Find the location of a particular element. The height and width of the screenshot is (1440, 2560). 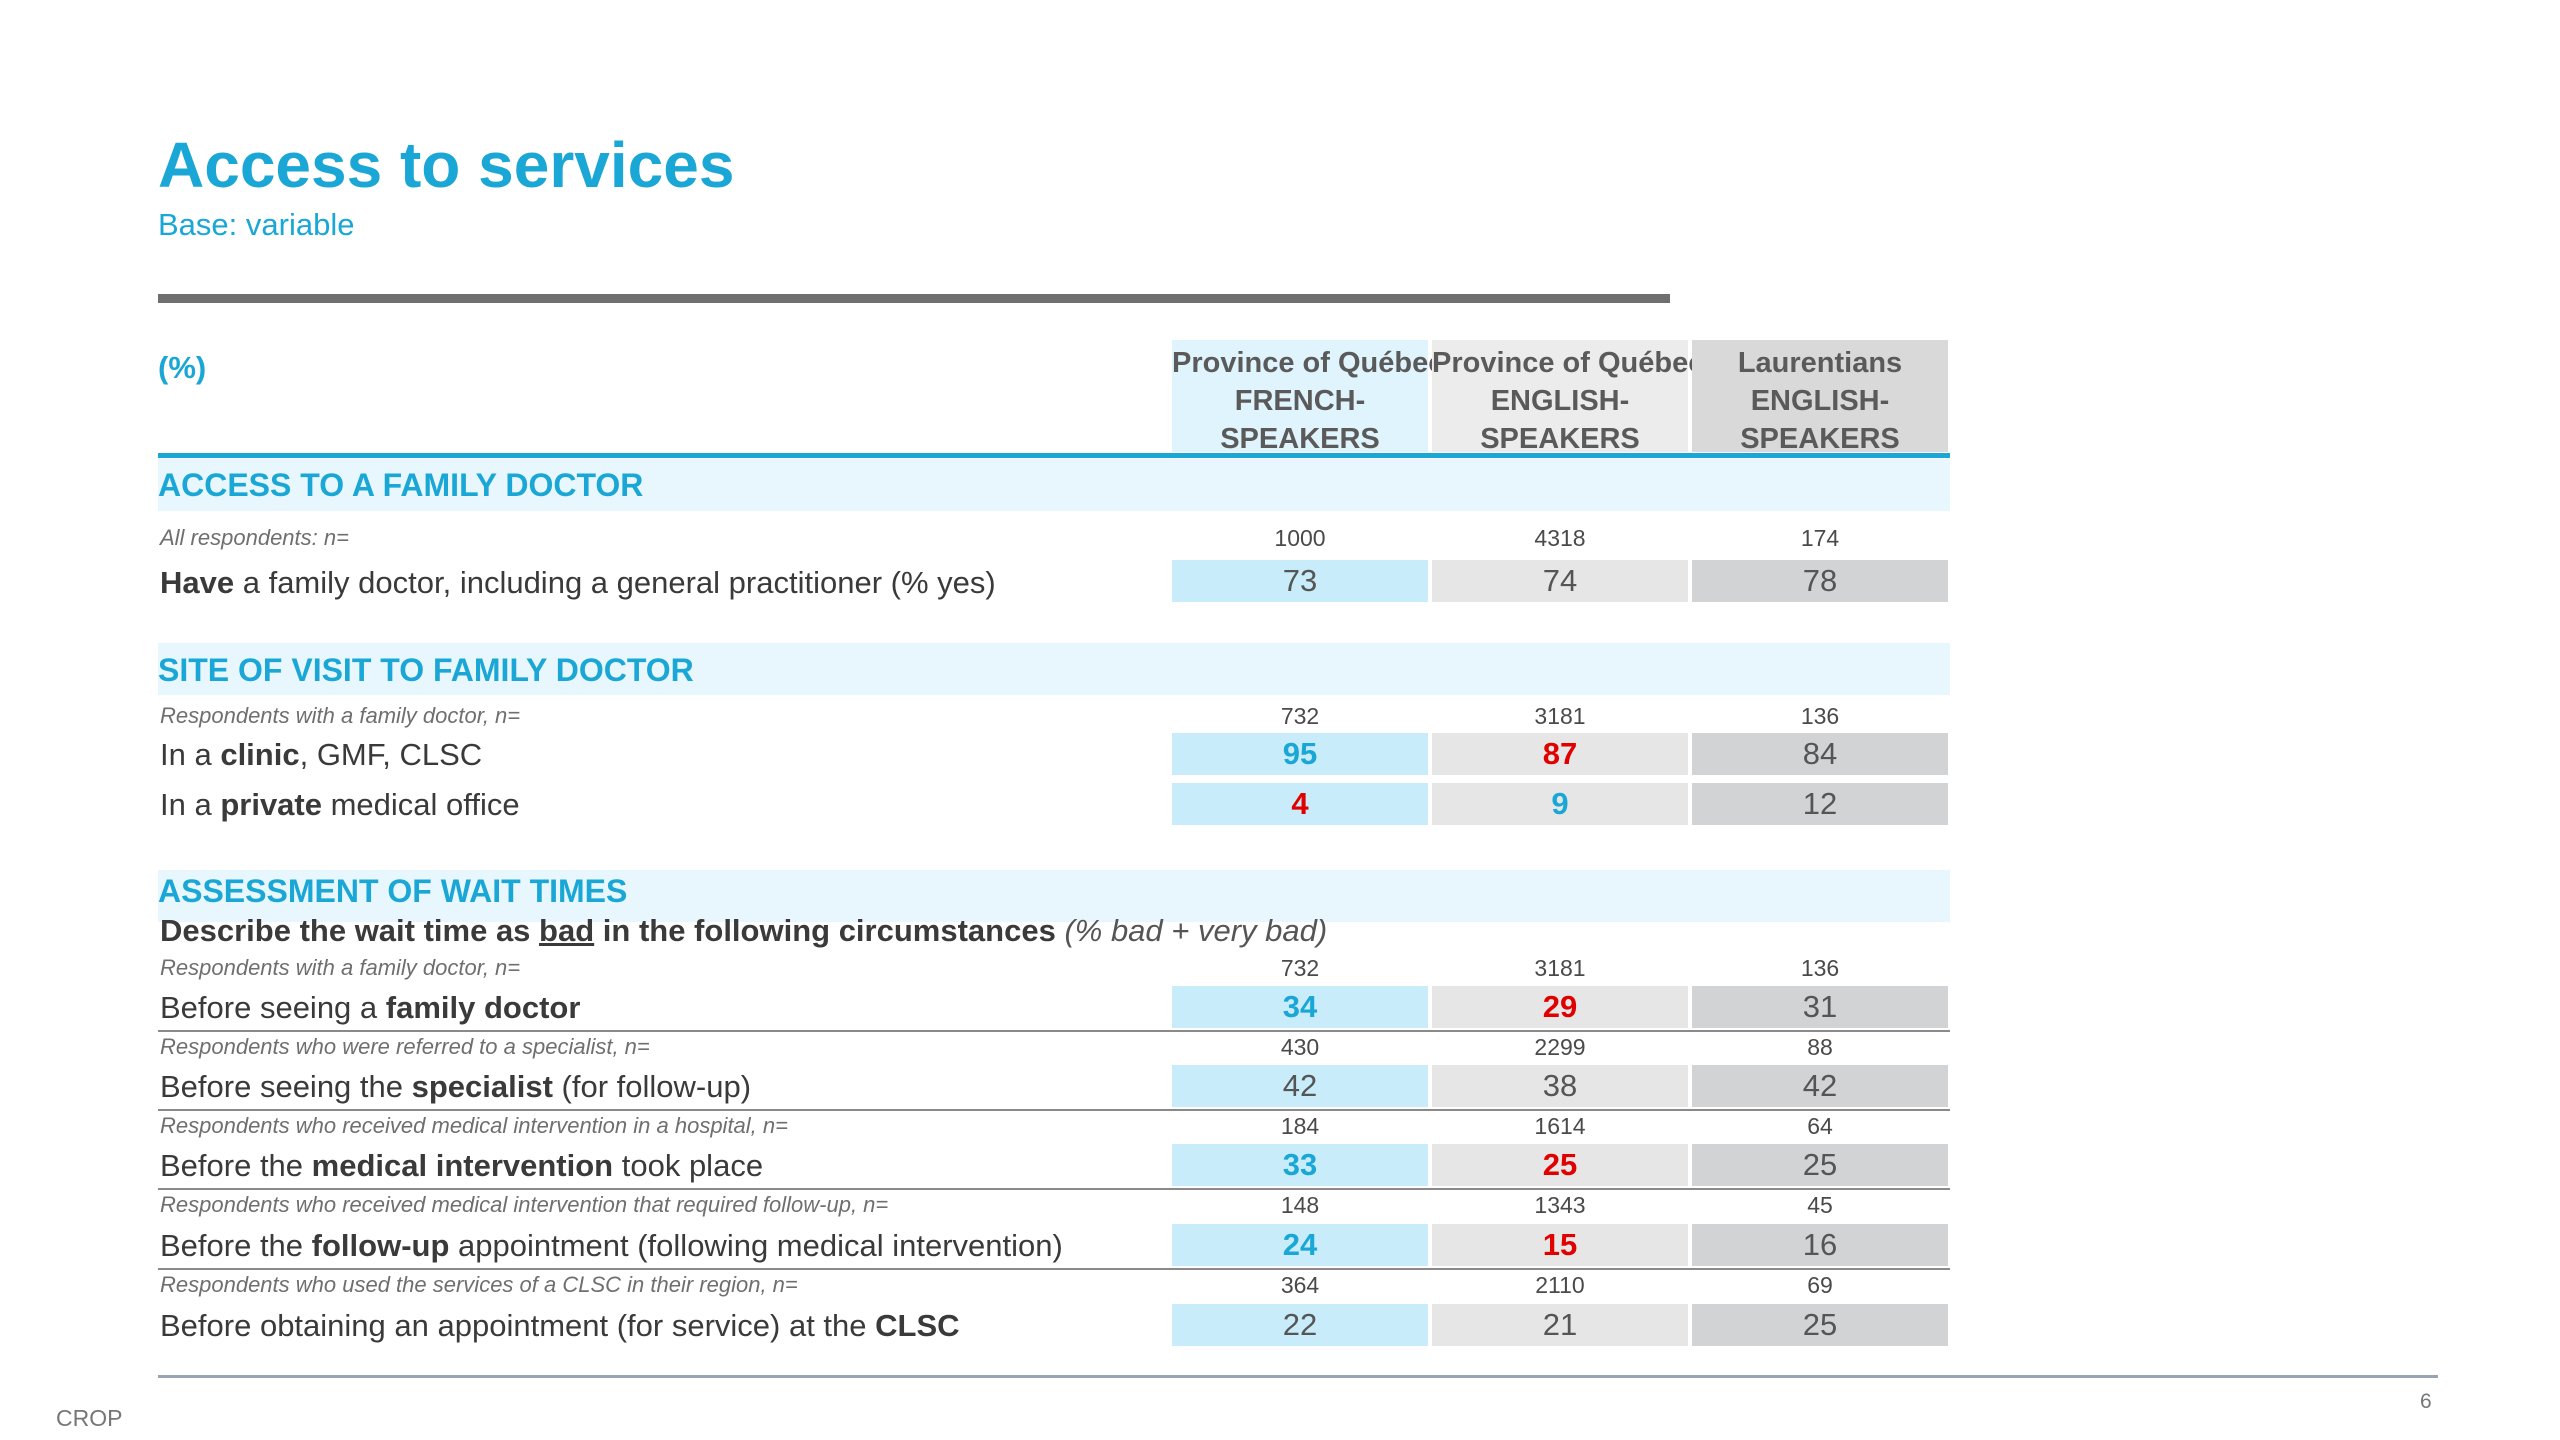

table-cell: 24 is located at coordinates (1300, 1245).